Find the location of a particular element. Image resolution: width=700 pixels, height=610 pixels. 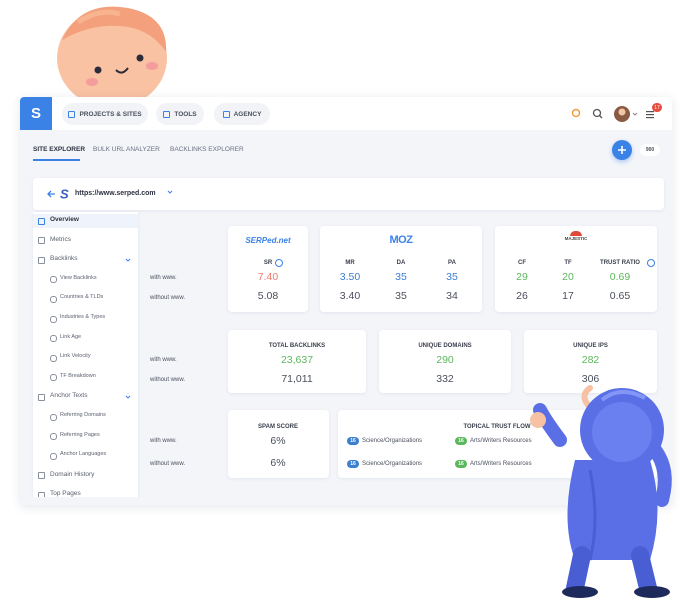

sidebar-item: Referring Domains is located at coordinates (83, 415).